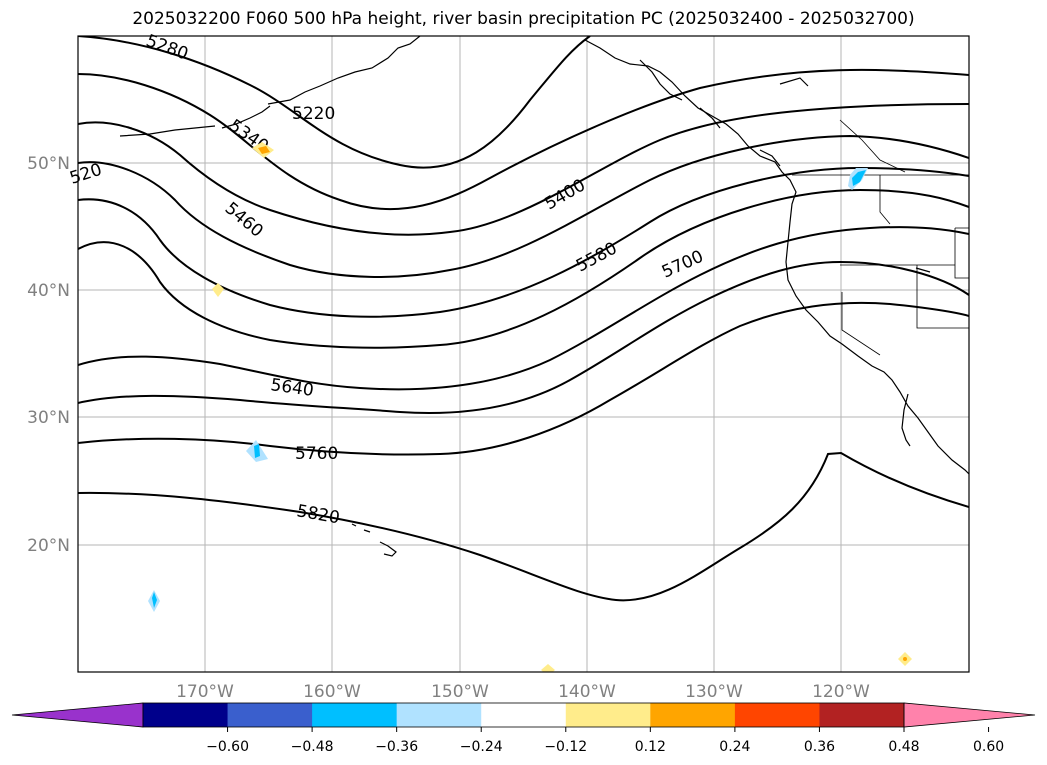 This screenshot has height=765, width=1047. I want to click on lat-label-40n: 40°N, so click(48, 291).